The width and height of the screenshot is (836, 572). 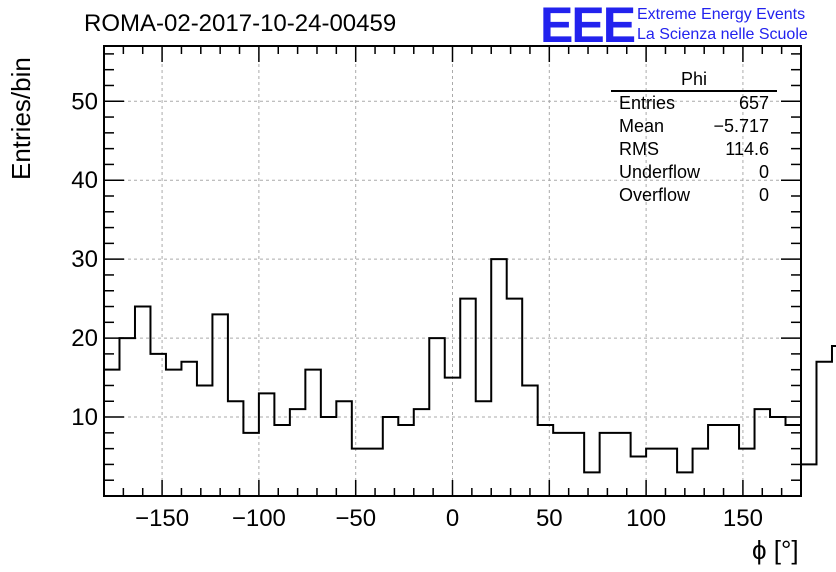 What do you see at coordinates (721, 14) in the screenshot?
I see `logo-line-1: Extreme Energy Events` at bounding box center [721, 14].